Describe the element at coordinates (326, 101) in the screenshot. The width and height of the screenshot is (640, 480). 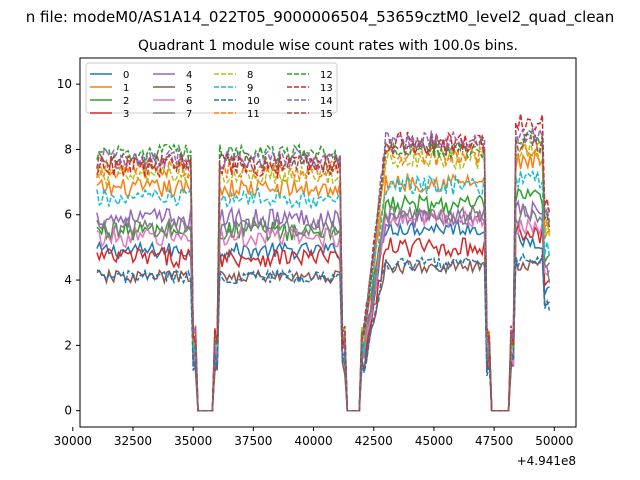
I see `legend-label-14: 14` at that location.